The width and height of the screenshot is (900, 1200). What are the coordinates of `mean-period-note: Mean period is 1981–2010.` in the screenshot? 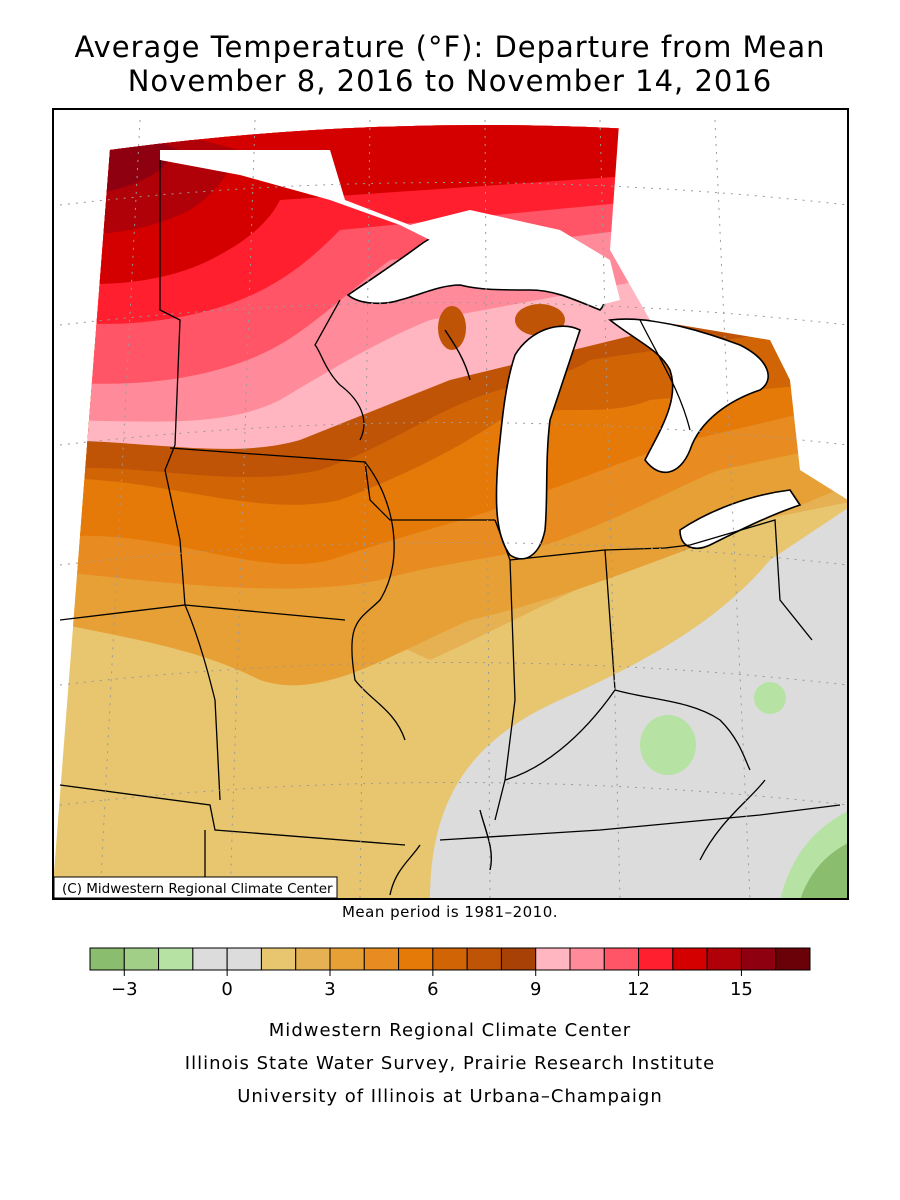 It's located at (450, 912).